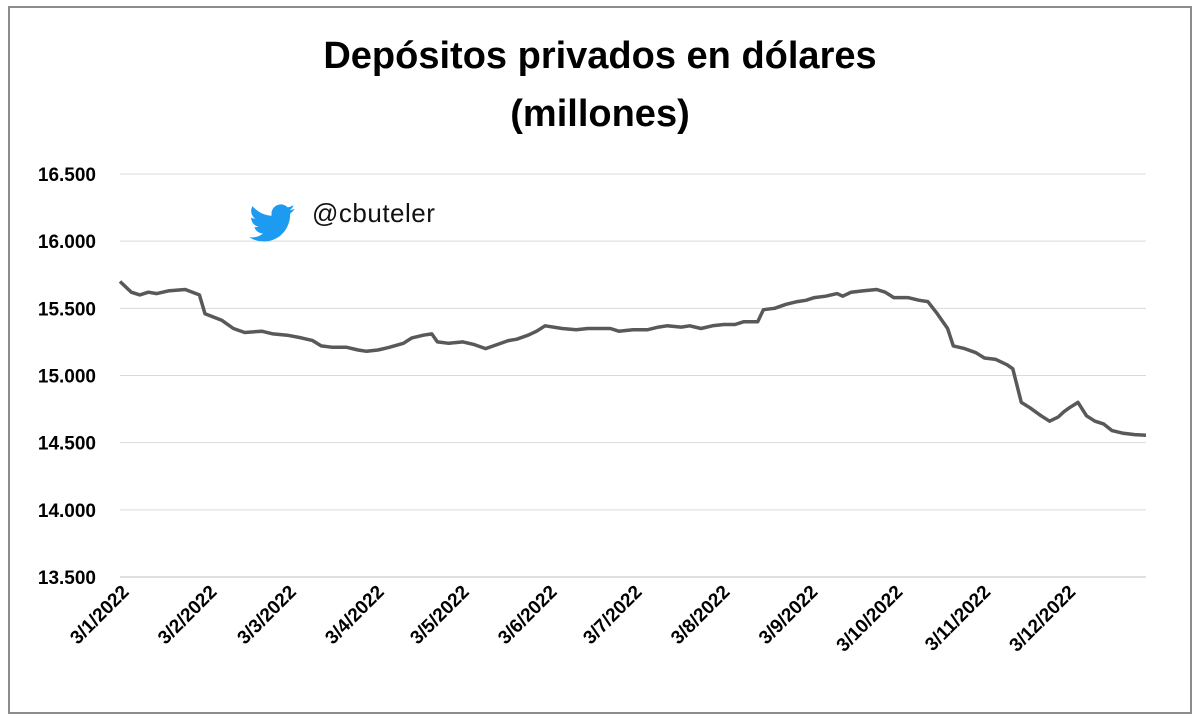  I want to click on twitter-watermark: @cbuteler, so click(342, 220).